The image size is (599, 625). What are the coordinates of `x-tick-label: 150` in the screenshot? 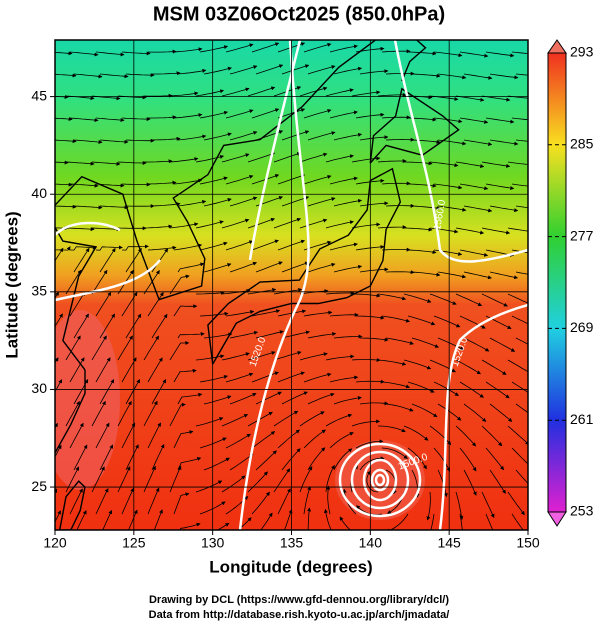 It's located at (528, 543).